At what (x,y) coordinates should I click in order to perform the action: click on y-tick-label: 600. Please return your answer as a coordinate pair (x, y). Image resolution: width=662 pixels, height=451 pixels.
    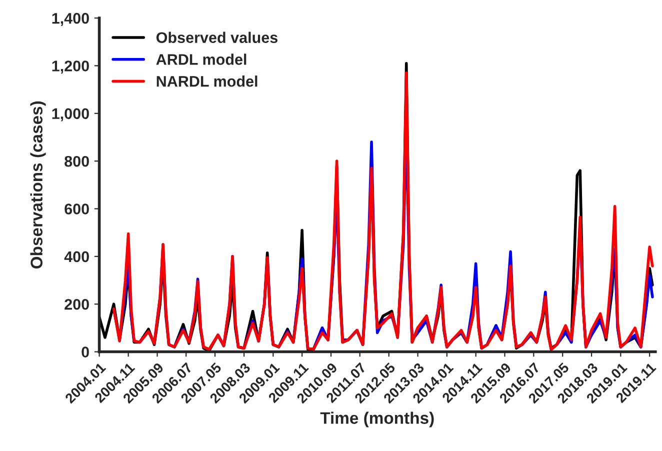
    Looking at the image, I should click on (76, 209).